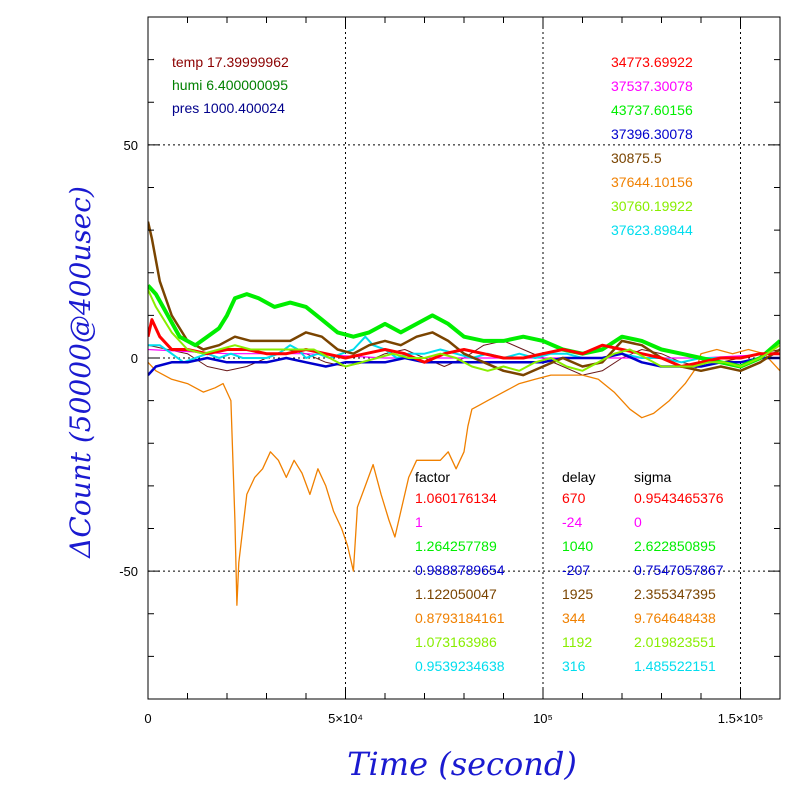 The image size is (797, 797). I want to click on table-sigma-3: 0.7547057867, so click(679, 570).